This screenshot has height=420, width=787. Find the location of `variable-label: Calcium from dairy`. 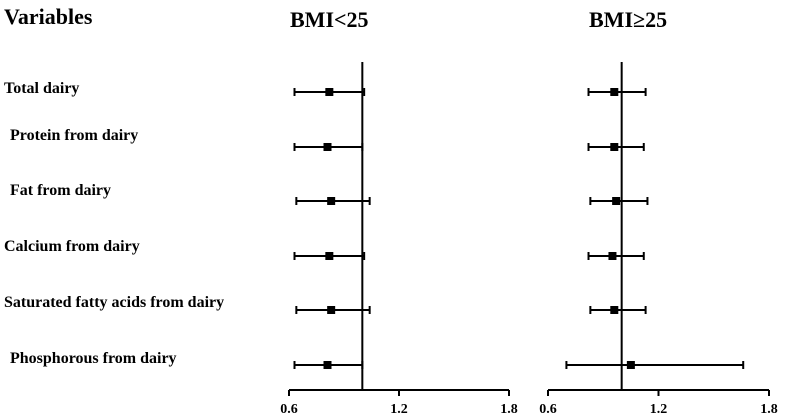

variable-label: Calcium from dairy is located at coordinates (72, 246).